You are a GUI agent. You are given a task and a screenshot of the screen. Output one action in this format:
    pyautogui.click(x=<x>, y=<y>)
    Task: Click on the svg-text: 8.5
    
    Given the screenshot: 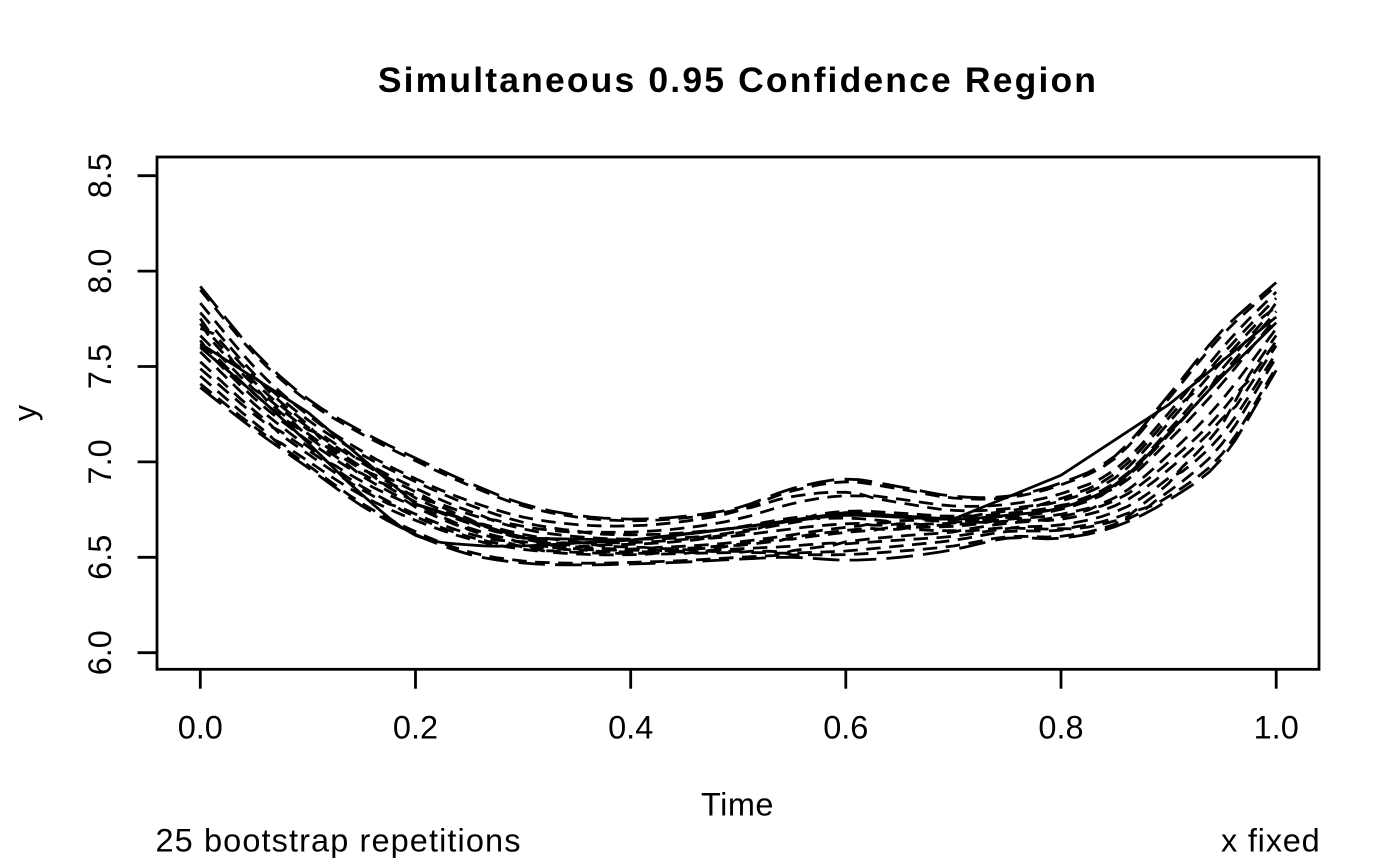 What is the action you would take?
    pyautogui.click(x=100, y=175)
    